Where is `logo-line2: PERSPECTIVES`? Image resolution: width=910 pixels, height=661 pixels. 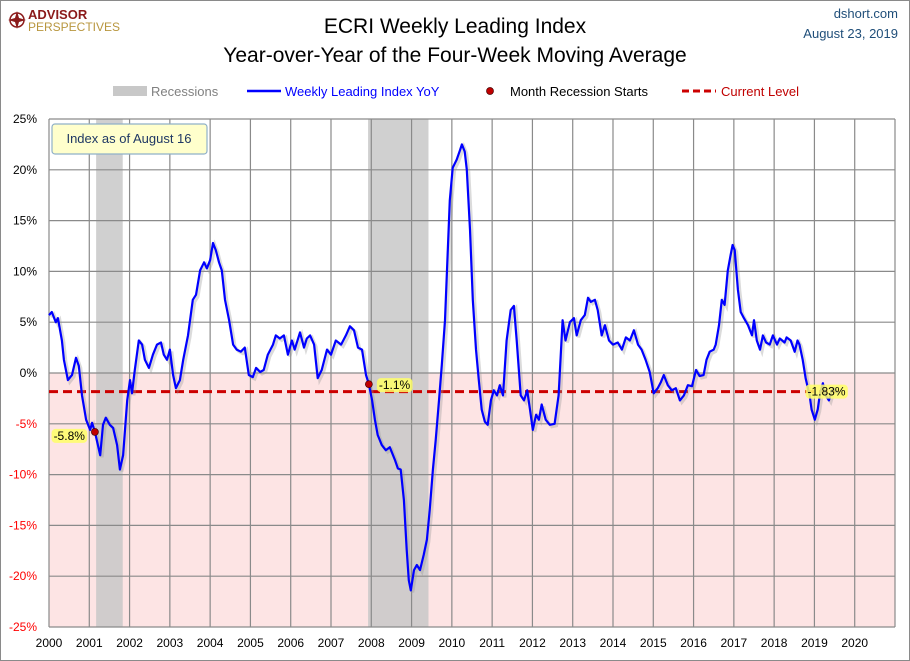 logo-line2: PERSPECTIVES is located at coordinates (74, 27).